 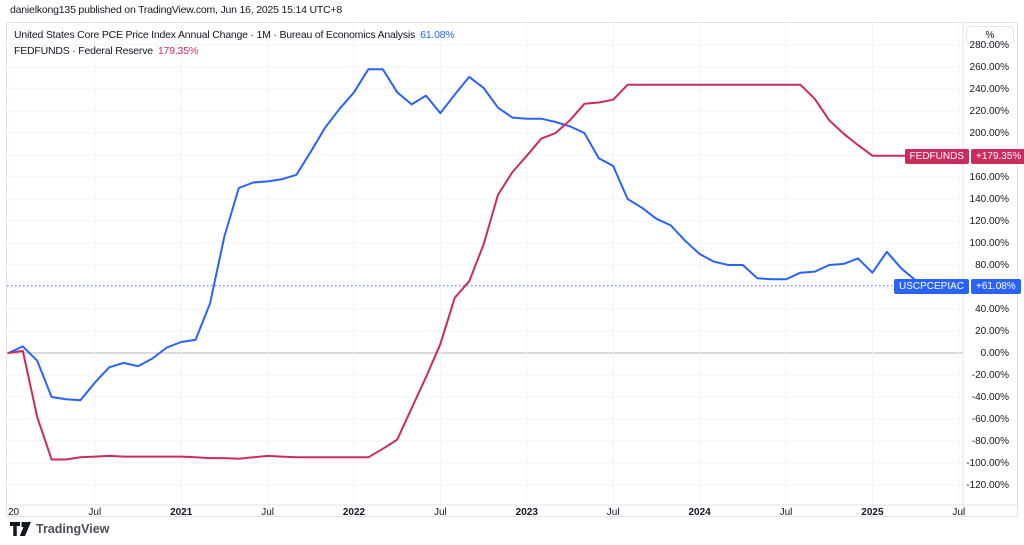 I want to click on price-axis-label: 140.00%, so click(x=989, y=199).